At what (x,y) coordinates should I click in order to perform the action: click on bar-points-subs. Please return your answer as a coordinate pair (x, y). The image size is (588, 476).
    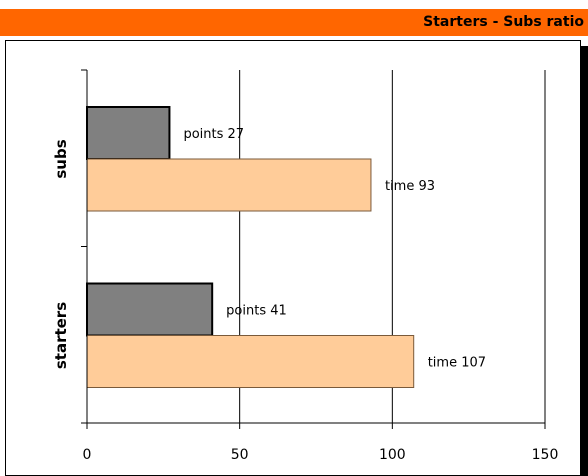
    Looking at the image, I should click on (128, 133).